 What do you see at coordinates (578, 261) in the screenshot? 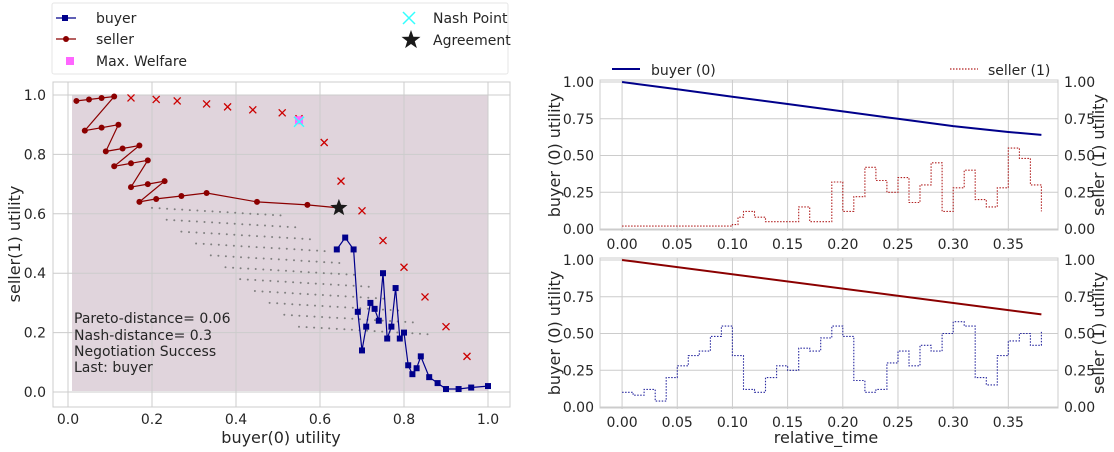
I see `p3-y-tick-left: 1.00` at bounding box center [578, 261].